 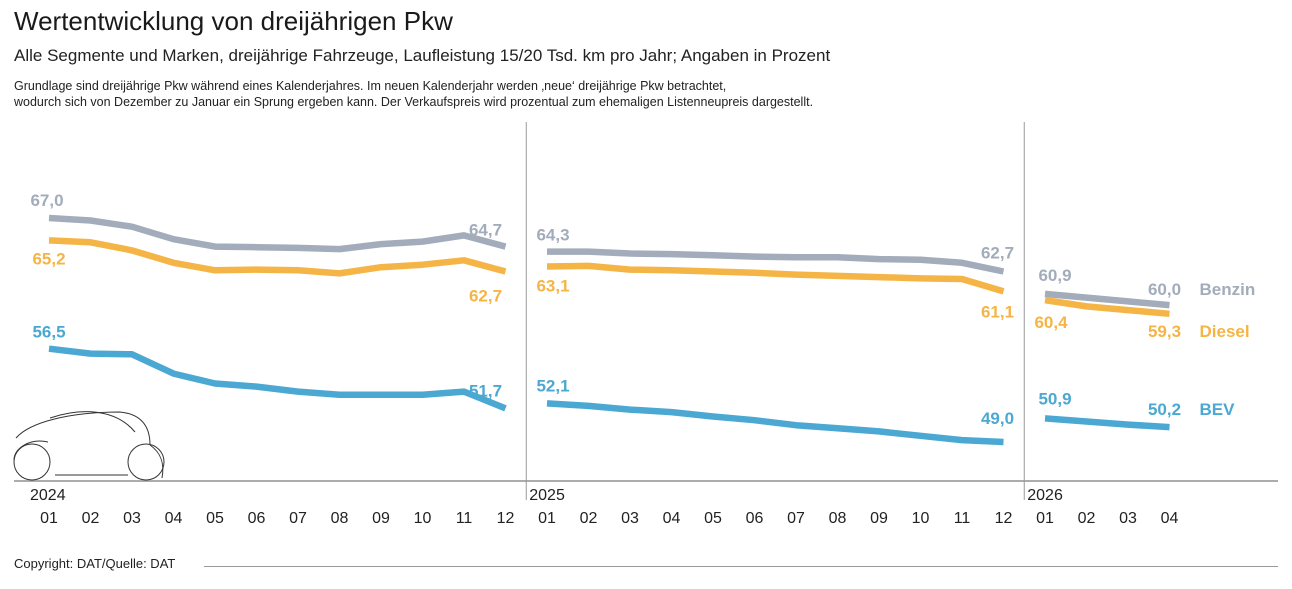 What do you see at coordinates (48, 332) in the screenshot?
I see `data-label: 56,5` at bounding box center [48, 332].